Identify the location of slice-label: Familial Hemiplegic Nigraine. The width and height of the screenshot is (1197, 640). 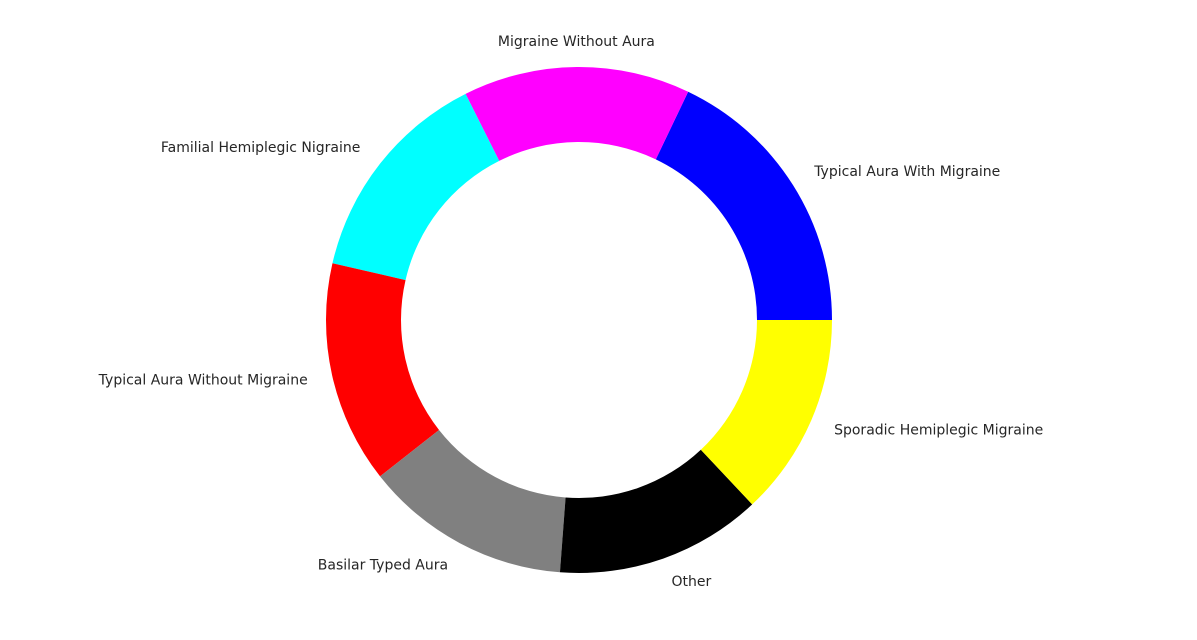
(261, 148).